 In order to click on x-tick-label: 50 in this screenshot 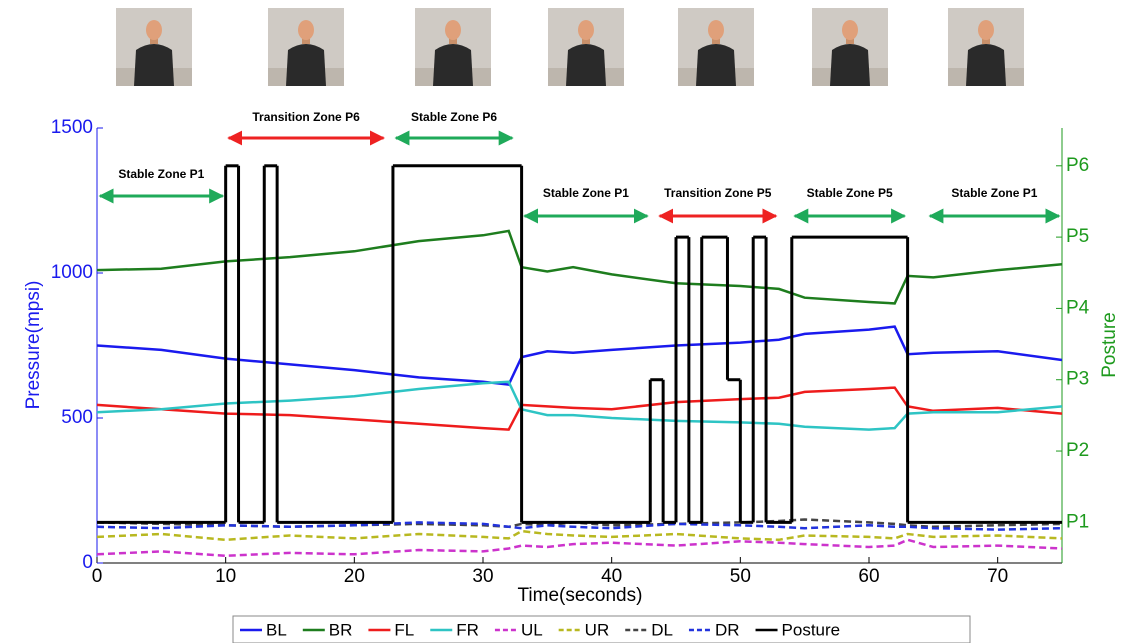, I will do `click(740, 576)`.